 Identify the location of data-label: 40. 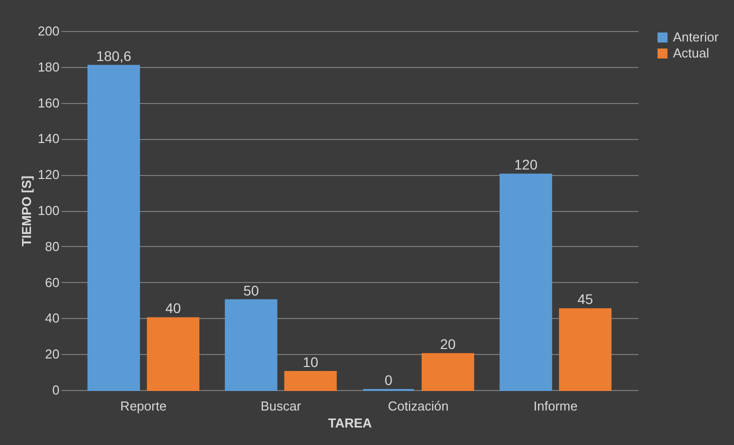
(173, 308).